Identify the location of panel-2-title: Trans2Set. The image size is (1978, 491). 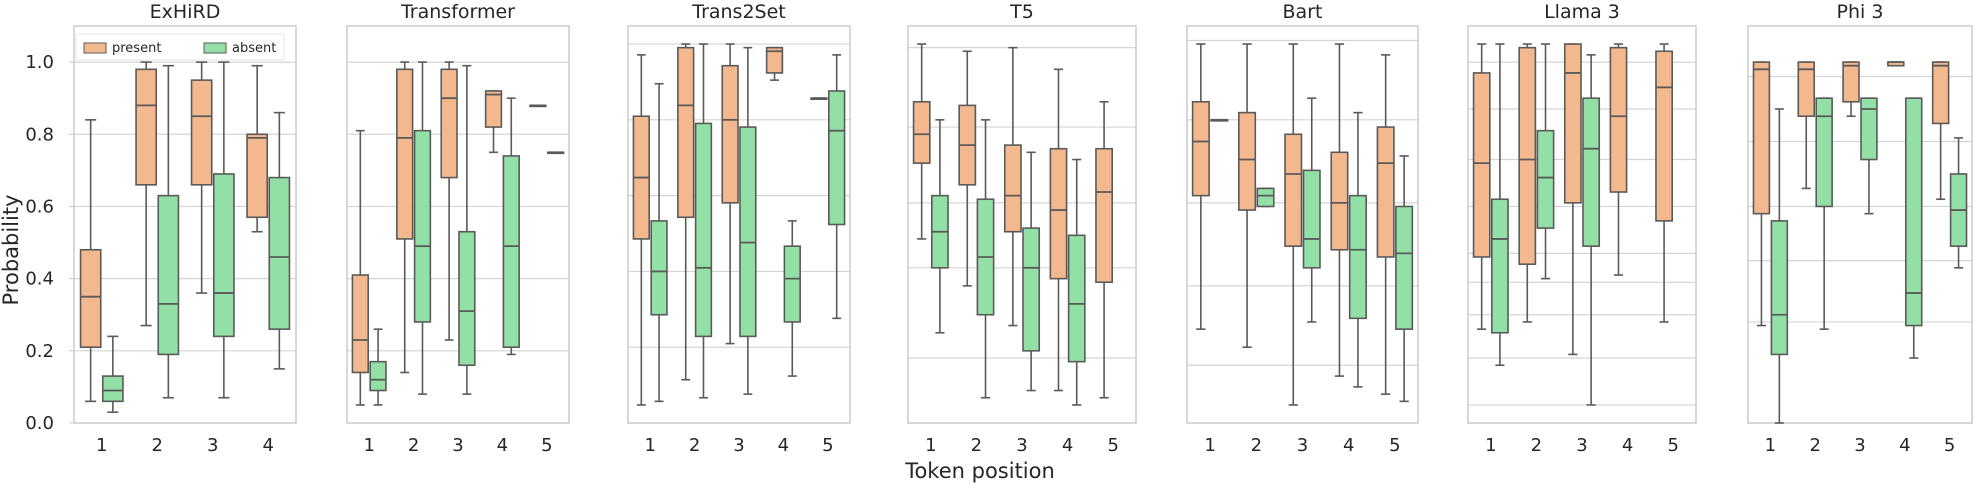
(738, 12).